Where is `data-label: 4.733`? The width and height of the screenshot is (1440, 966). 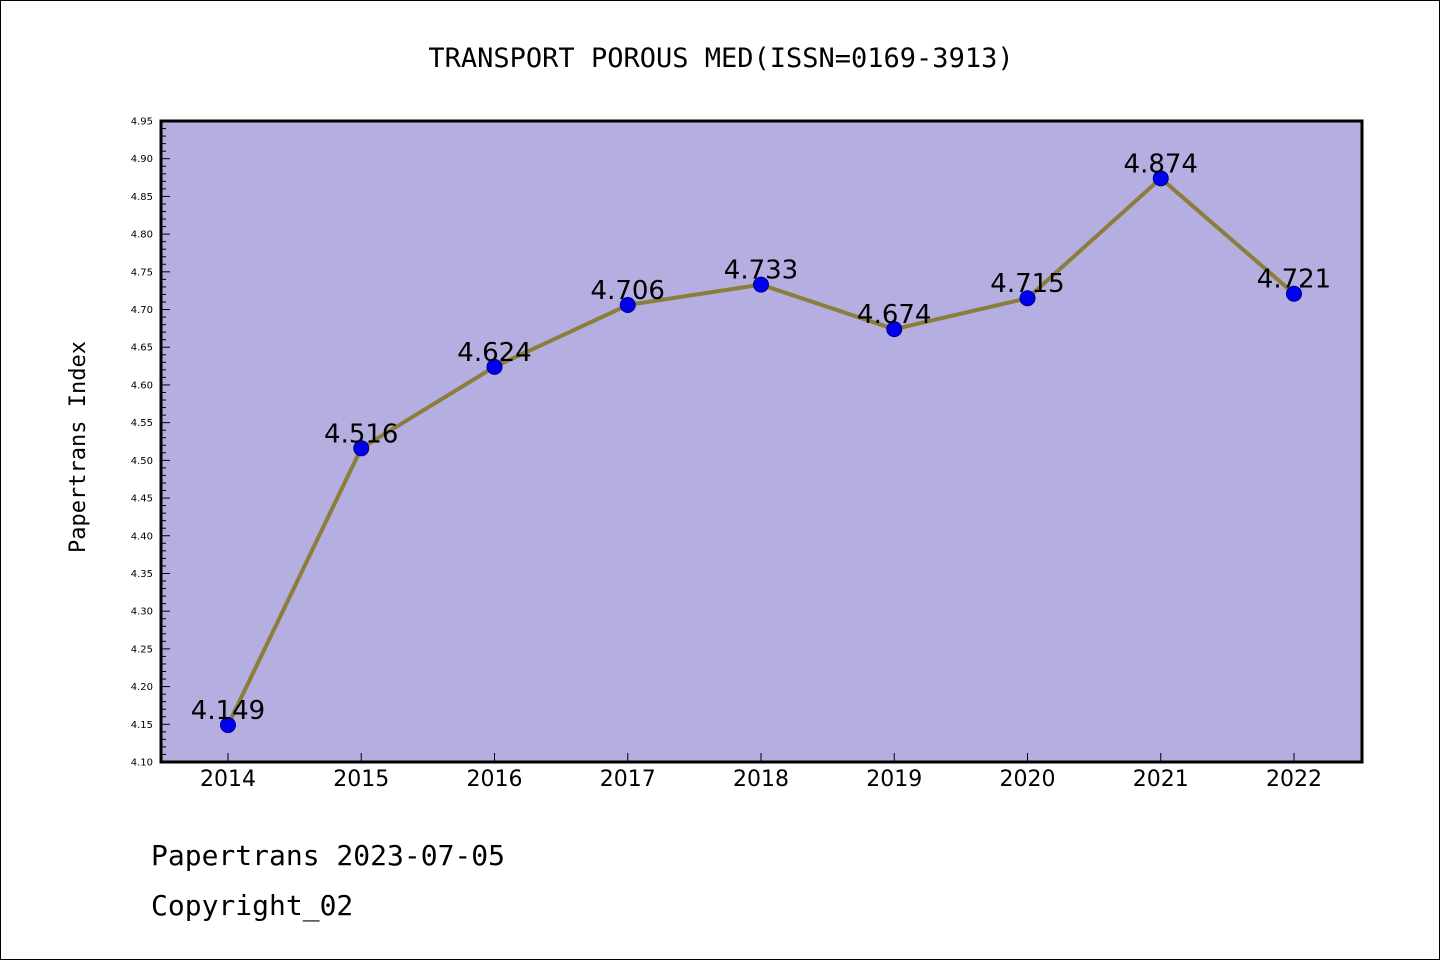 data-label: 4.733 is located at coordinates (761, 271).